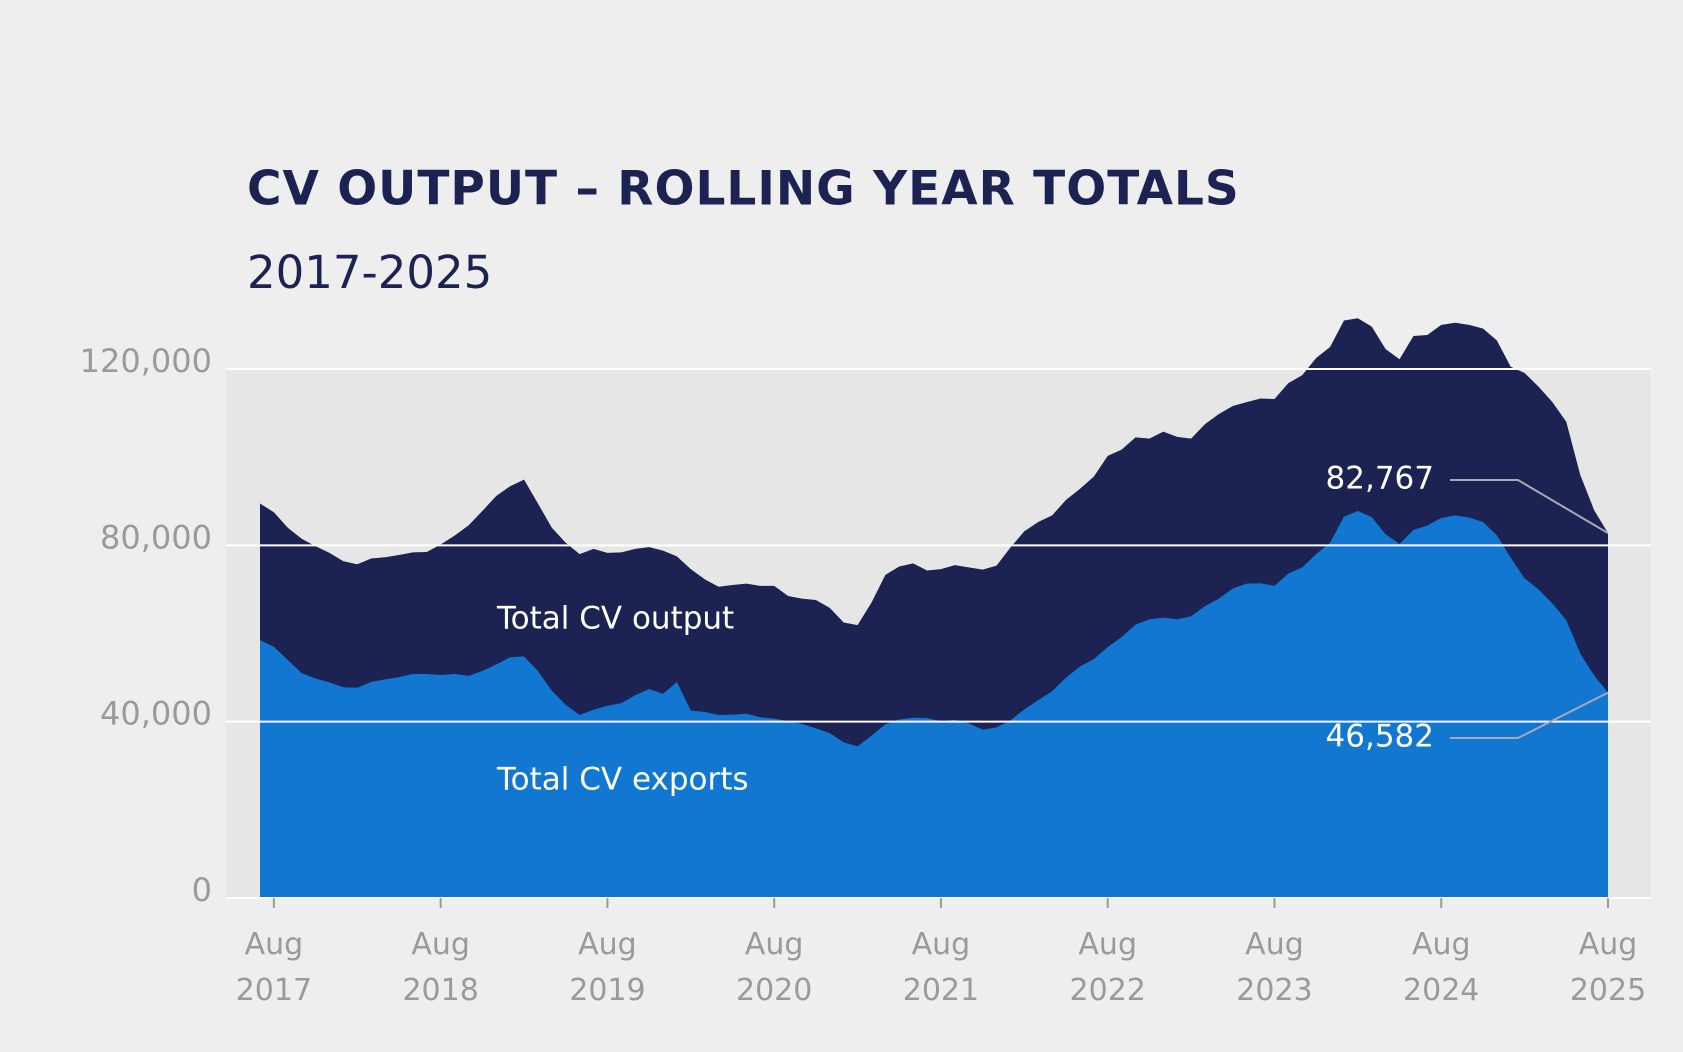 Image resolution: width=1683 pixels, height=1052 pixels. I want to click on x-tick-label: Aug 2024, so click(1441, 967).